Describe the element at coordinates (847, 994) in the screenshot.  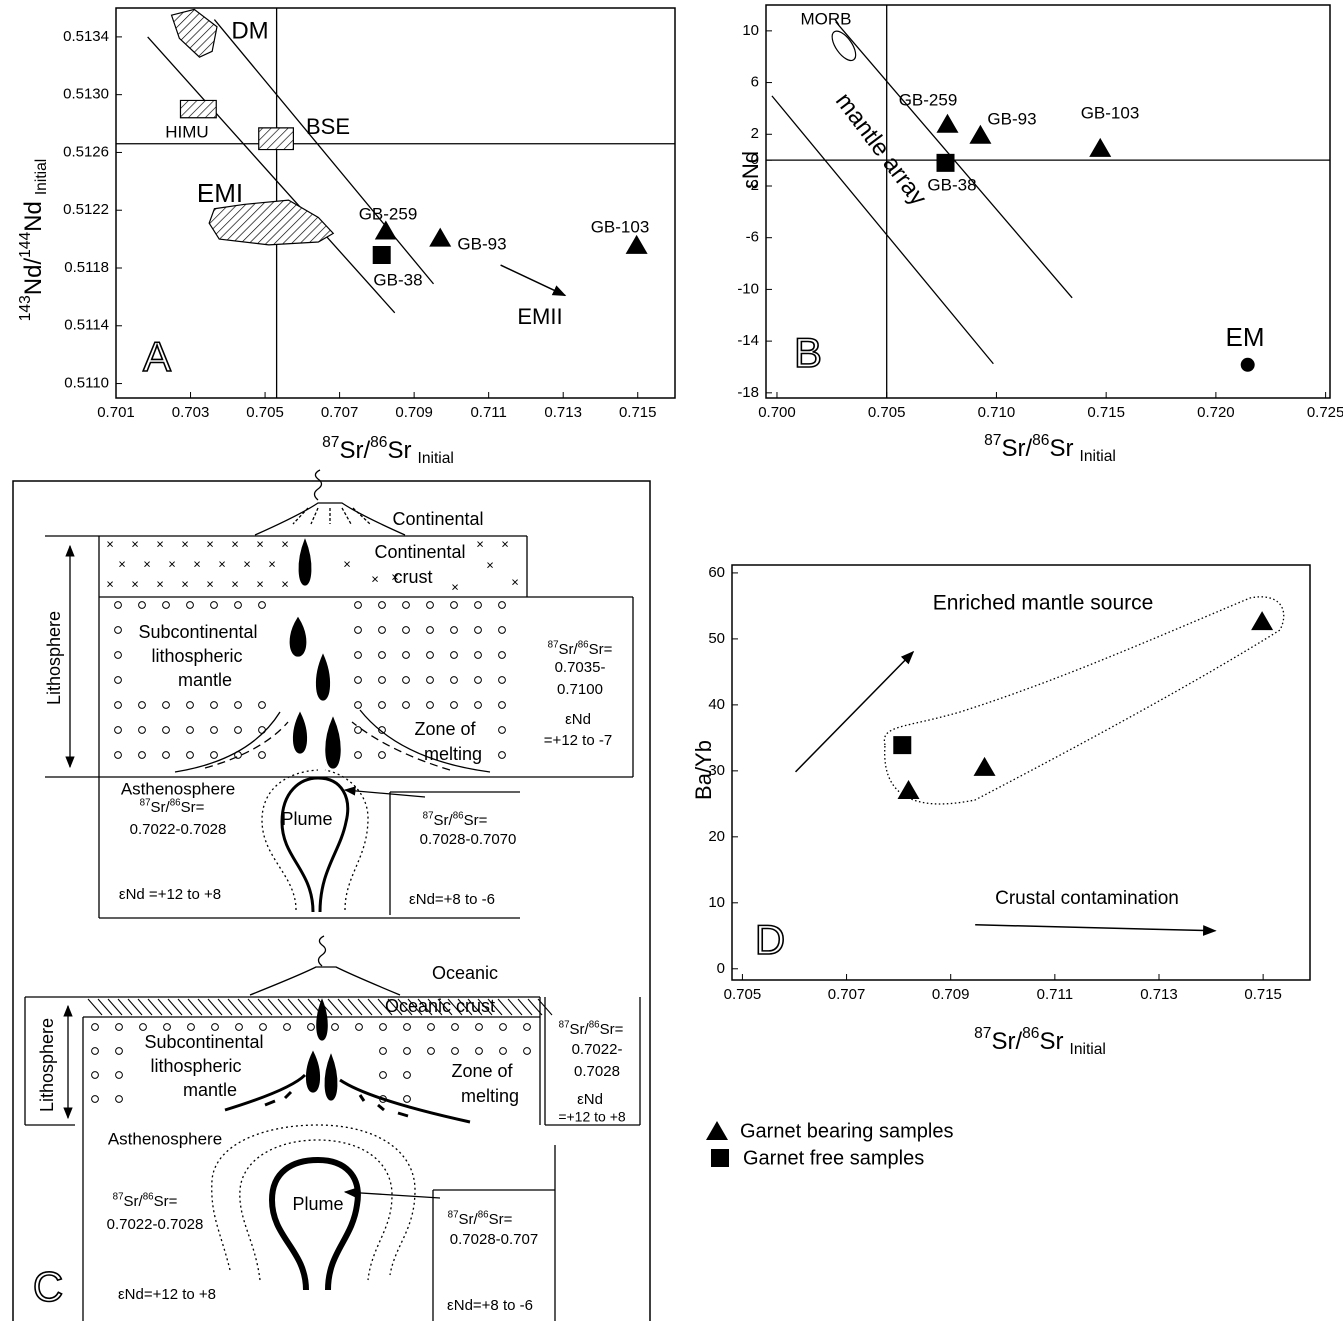
I see `x-tick-label: 0.707` at that location.